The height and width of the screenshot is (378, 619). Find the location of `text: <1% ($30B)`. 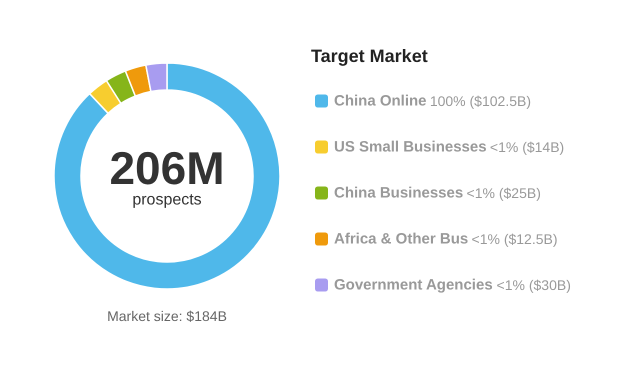

text: <1% ($30B) is located at coordinates (533, 285).